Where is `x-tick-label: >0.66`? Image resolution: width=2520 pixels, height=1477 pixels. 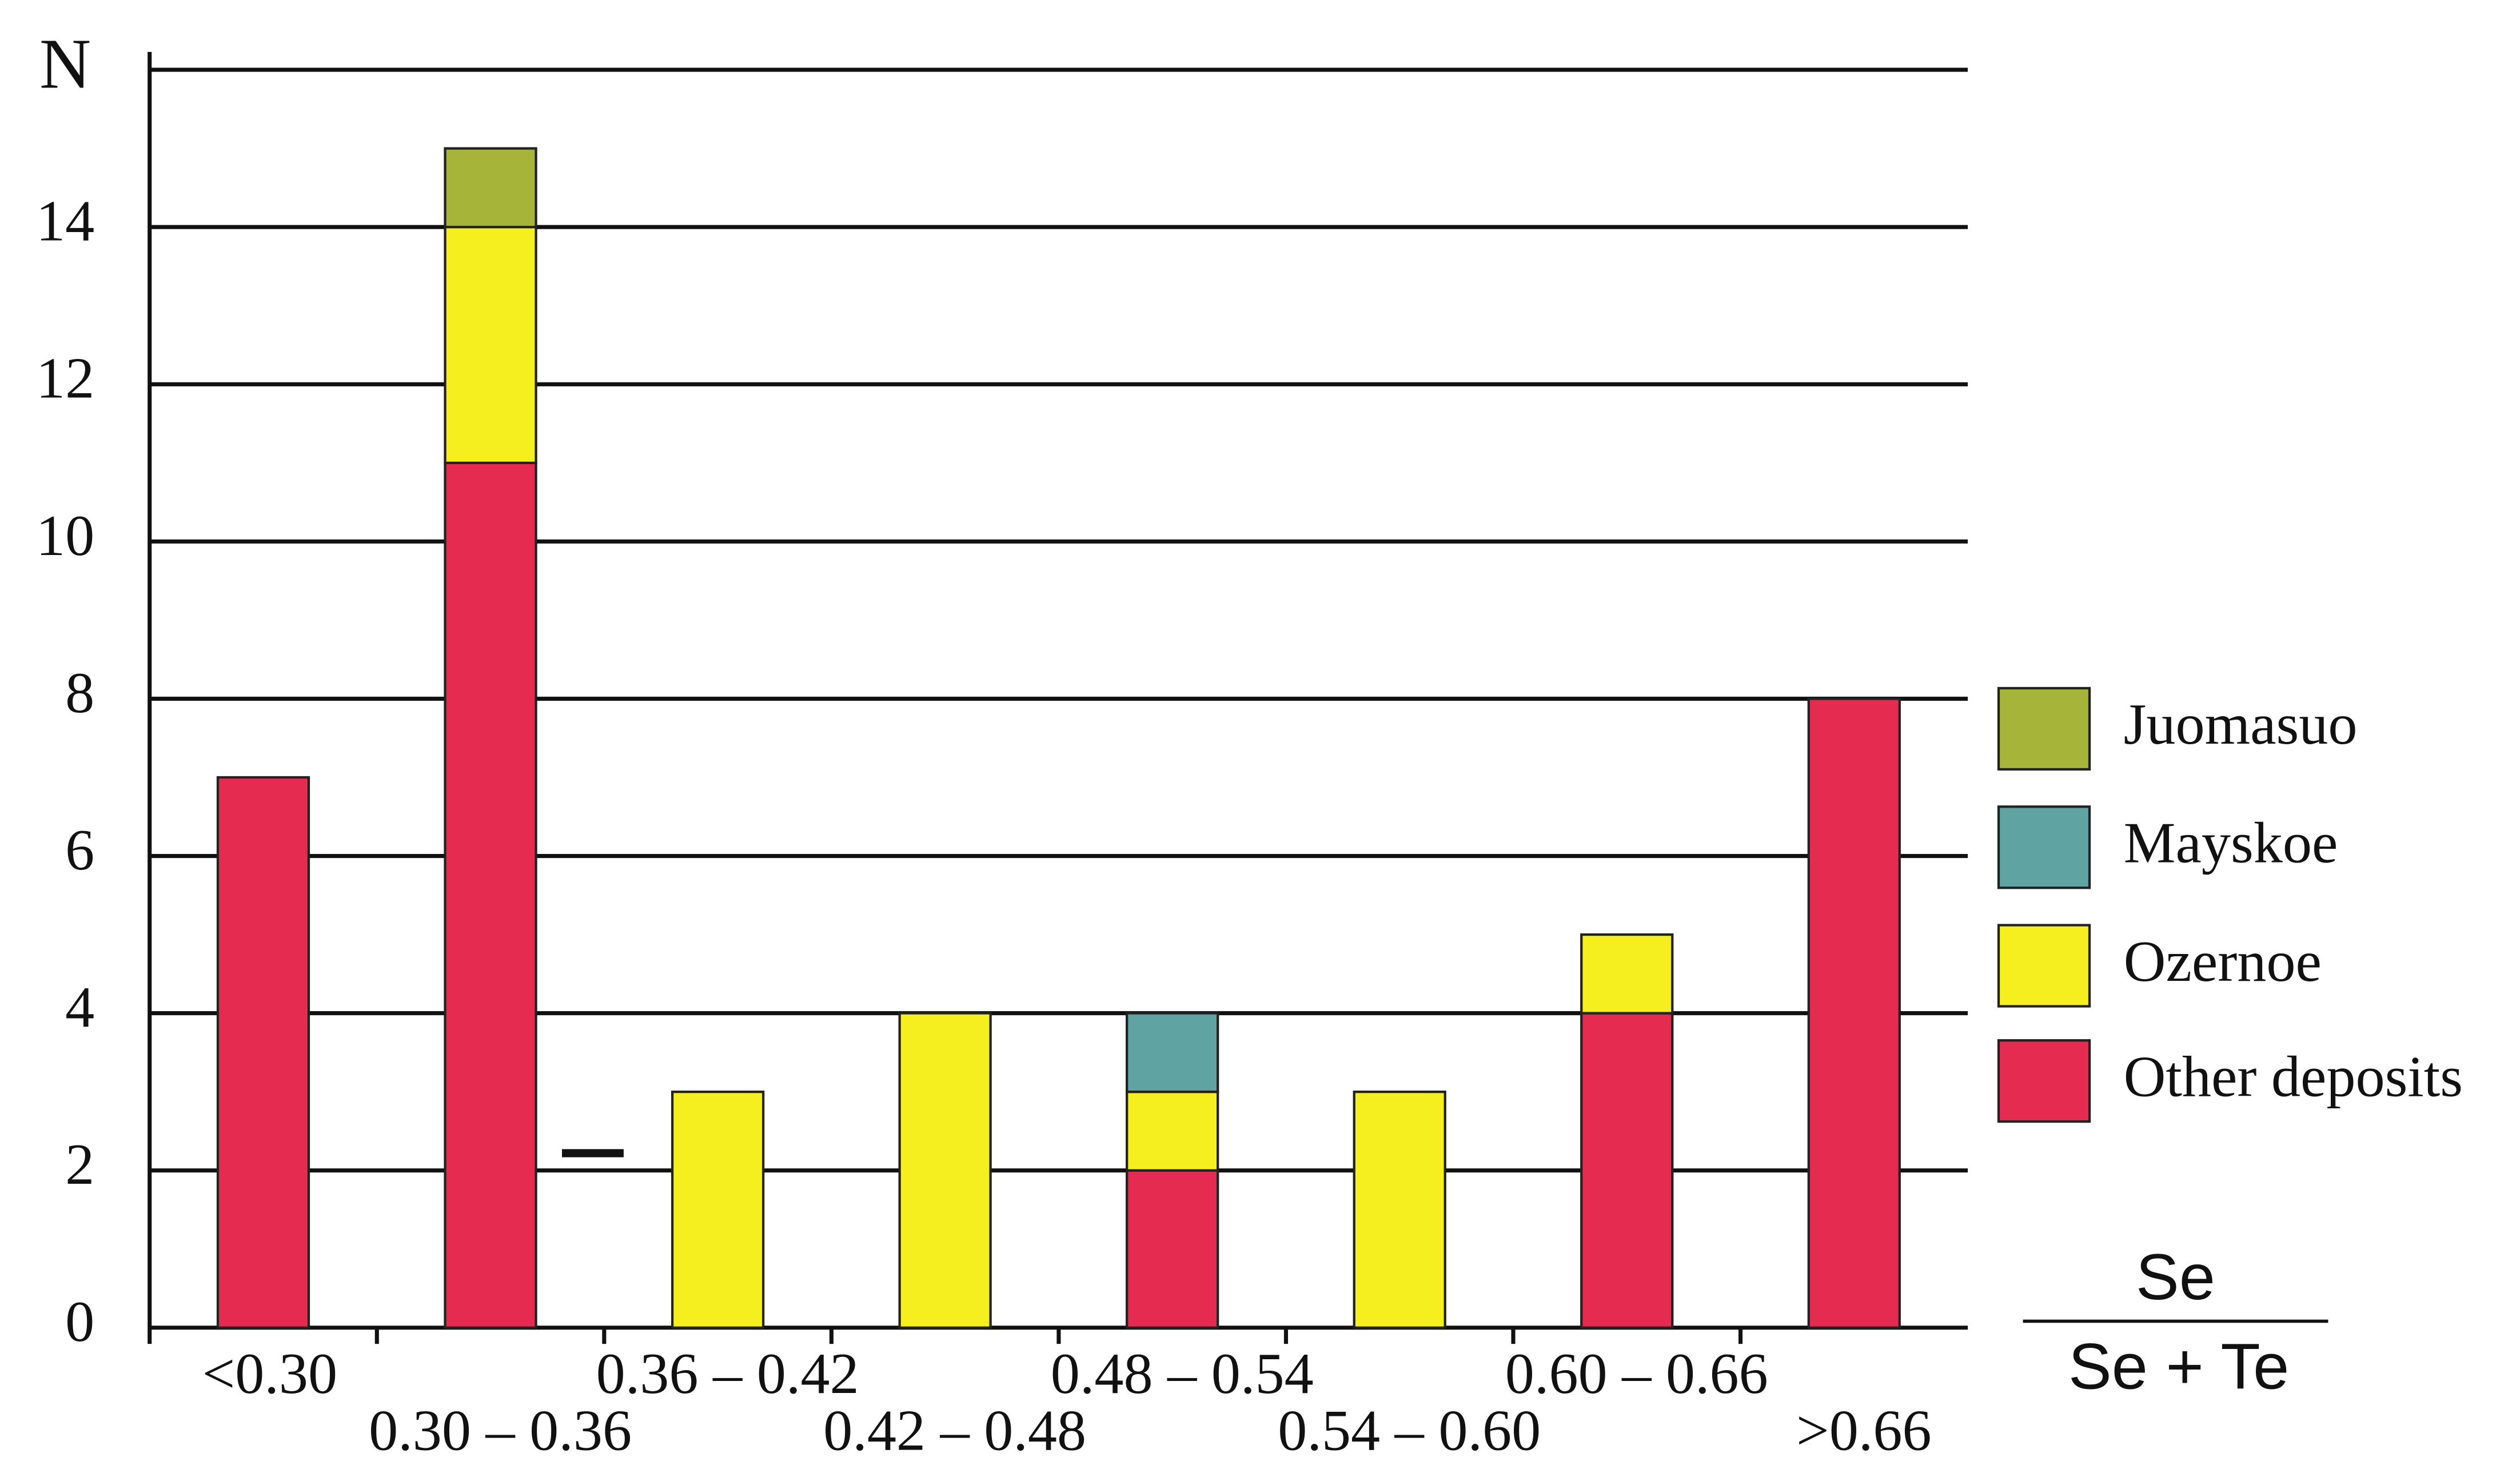 x-tick-label: >0.66 is located at coordinates (1864, 1430).